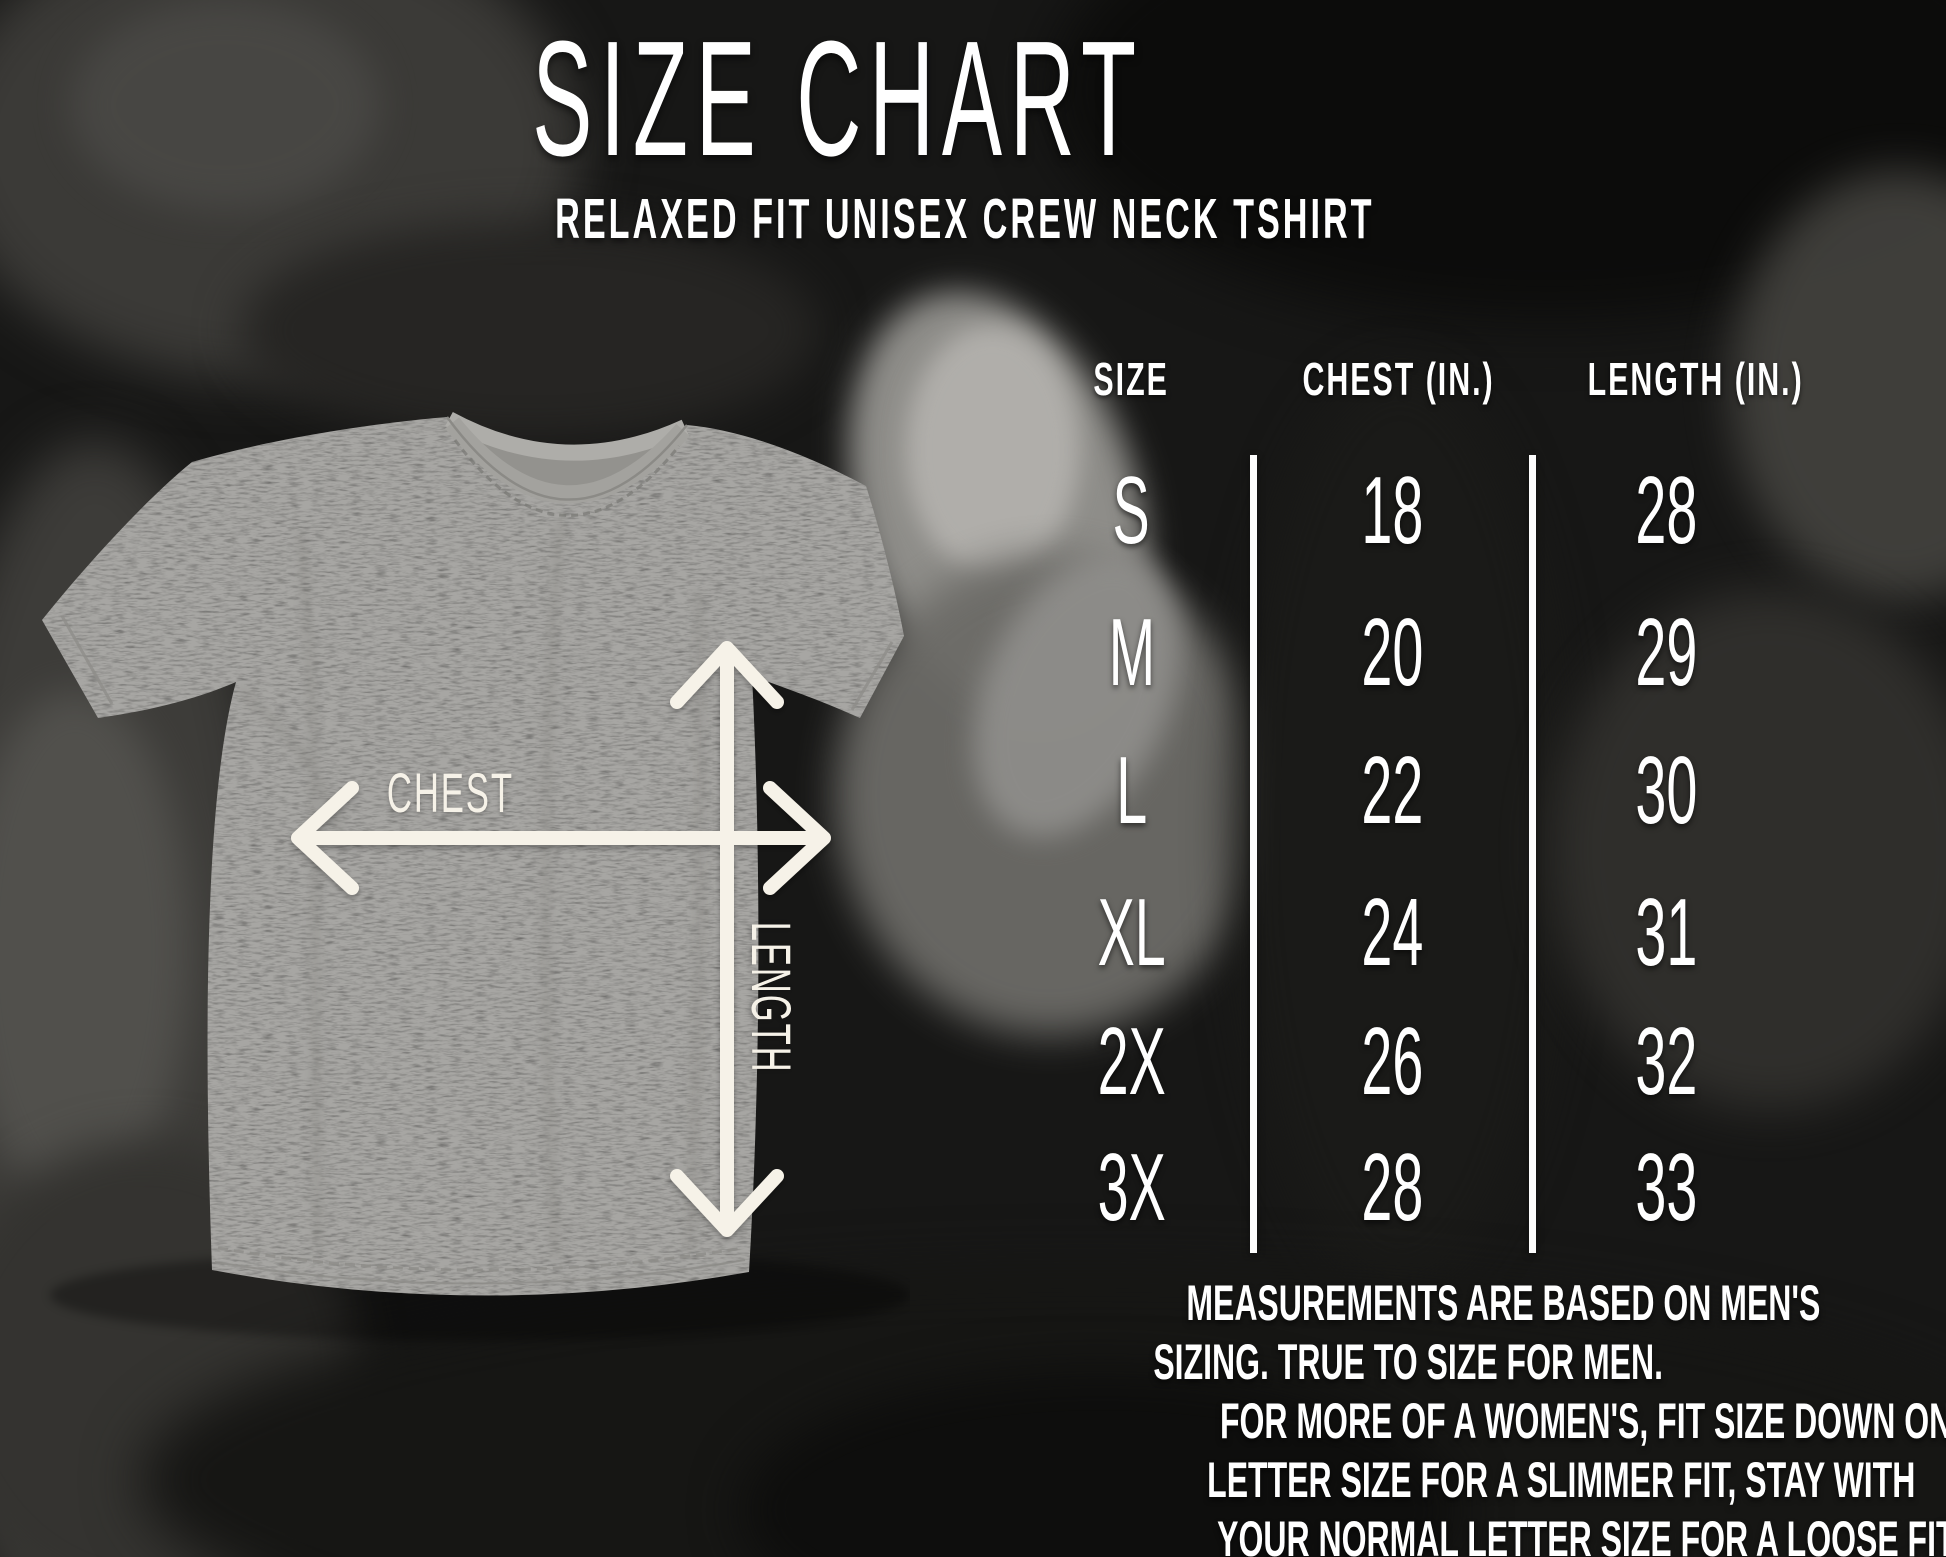 The height and width of the screenshot is (1557, 1946). What do you see at coordinates (567, 436) in the screenshot?
I see `collar-back-band` at bounding box center [567, 436].